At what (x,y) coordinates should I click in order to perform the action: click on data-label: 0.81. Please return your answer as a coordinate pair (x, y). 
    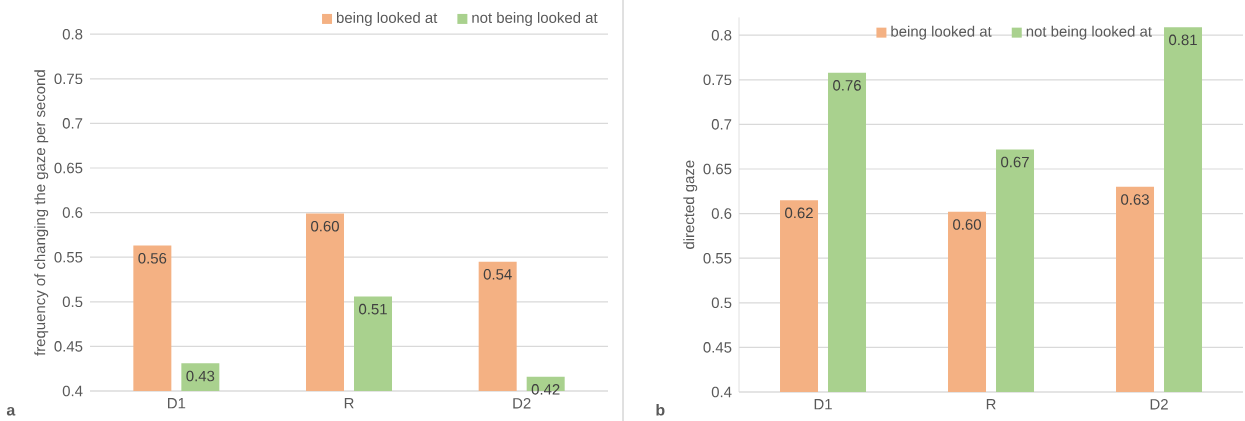
    Looking at the image, I should click on (1183, 40).